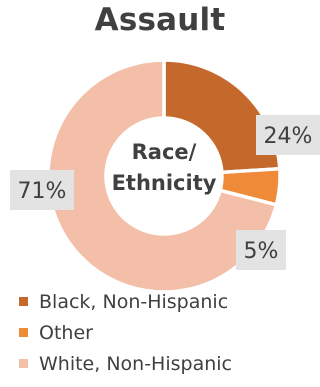 The width and height of the screenshot is (320, 387). Describe the element at coordinates (135, 363) in the screenshot. I see `legend-label: White, Non-Hispanic` at that location.